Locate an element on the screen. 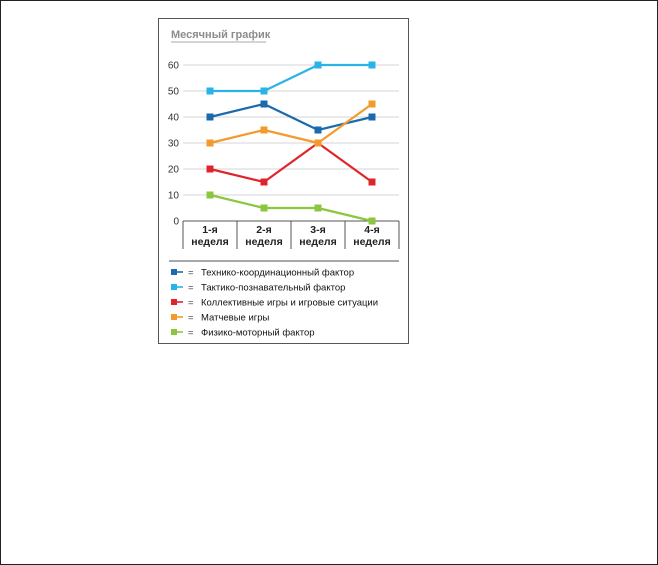 The image size is (658, 565). y-tick-label: 0 is located at coordinates (176, 222).